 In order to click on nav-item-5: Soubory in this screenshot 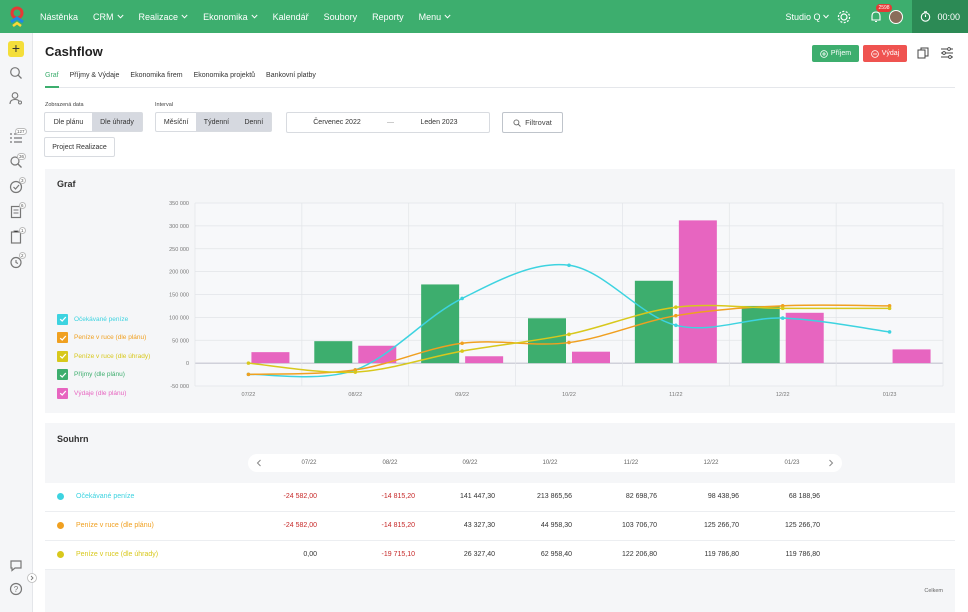, I will do `click(341, 17)`.